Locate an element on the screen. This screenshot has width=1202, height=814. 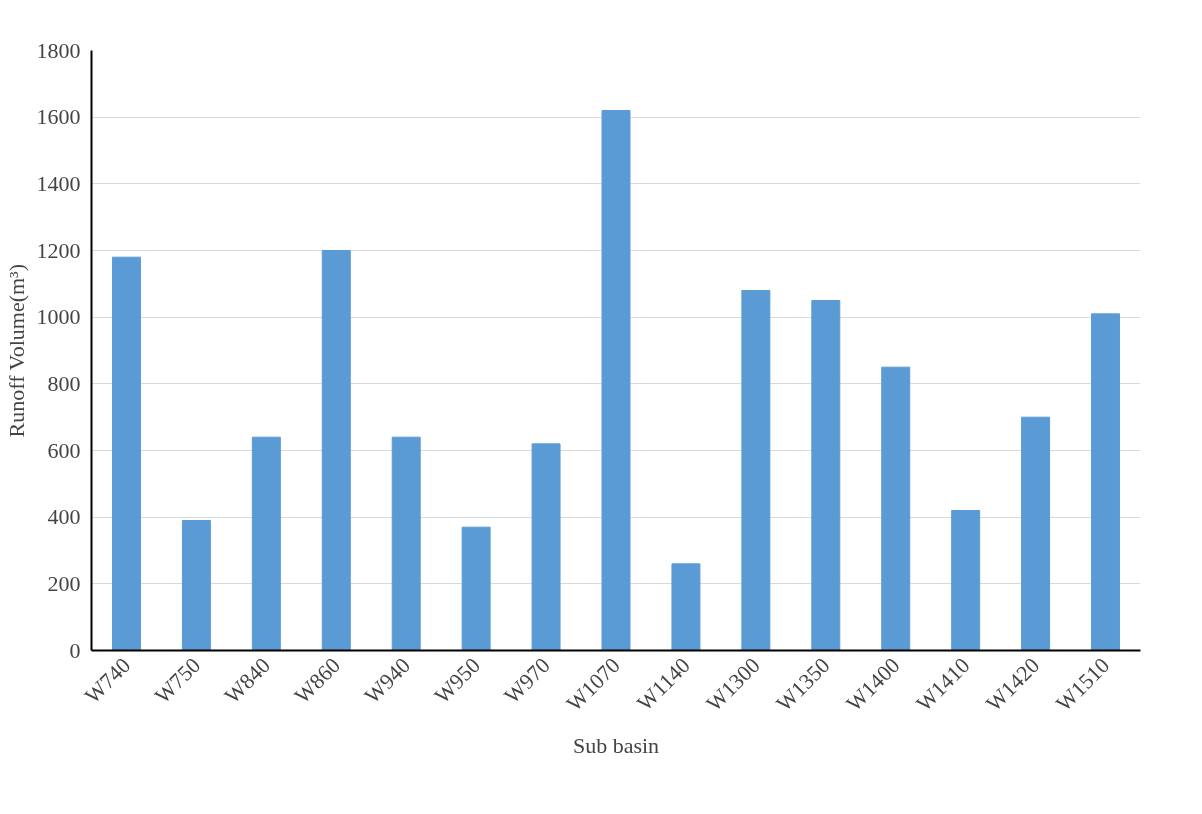
y-tick-label: 800 is located at coordinates (64, 383).